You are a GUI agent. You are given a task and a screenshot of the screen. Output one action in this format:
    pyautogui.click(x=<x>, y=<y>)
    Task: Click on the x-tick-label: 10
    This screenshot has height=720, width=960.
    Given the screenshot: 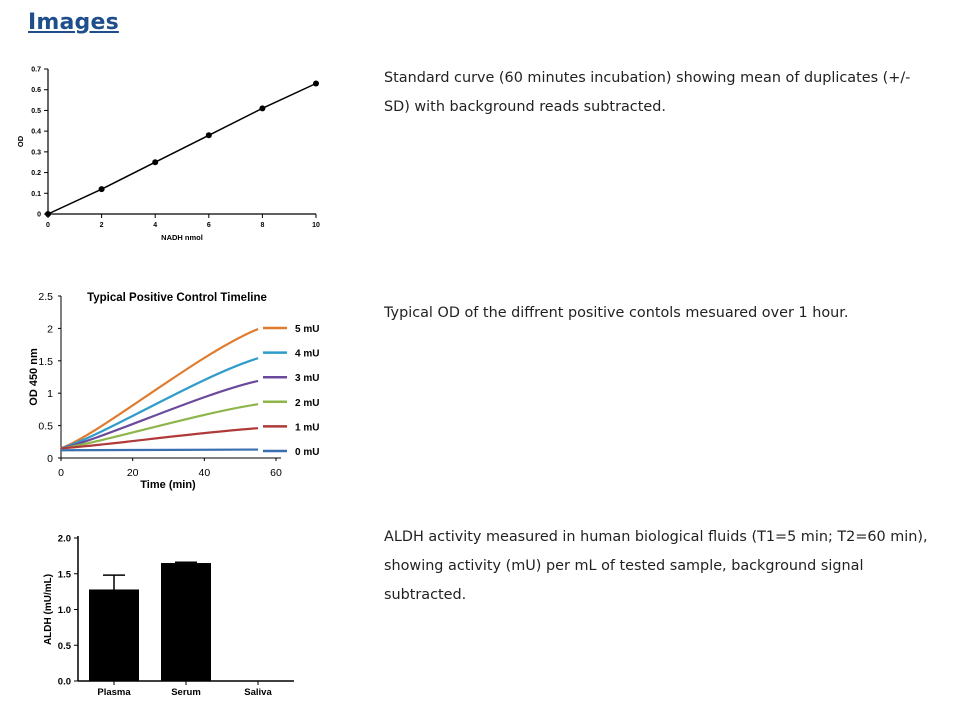 What is the action you would take?
    pyautogui.click(x=316, y=225)
    